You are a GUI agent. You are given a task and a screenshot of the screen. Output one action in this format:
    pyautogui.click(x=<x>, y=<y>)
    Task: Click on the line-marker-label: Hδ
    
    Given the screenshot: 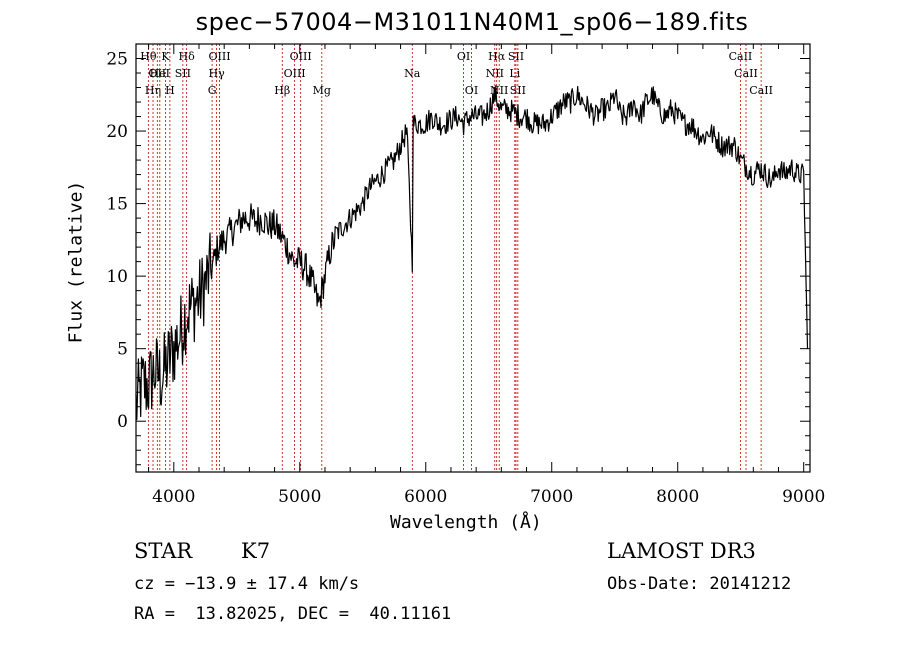 What is the action you would take?
    pyautogui.click(x=187, y=56)
    